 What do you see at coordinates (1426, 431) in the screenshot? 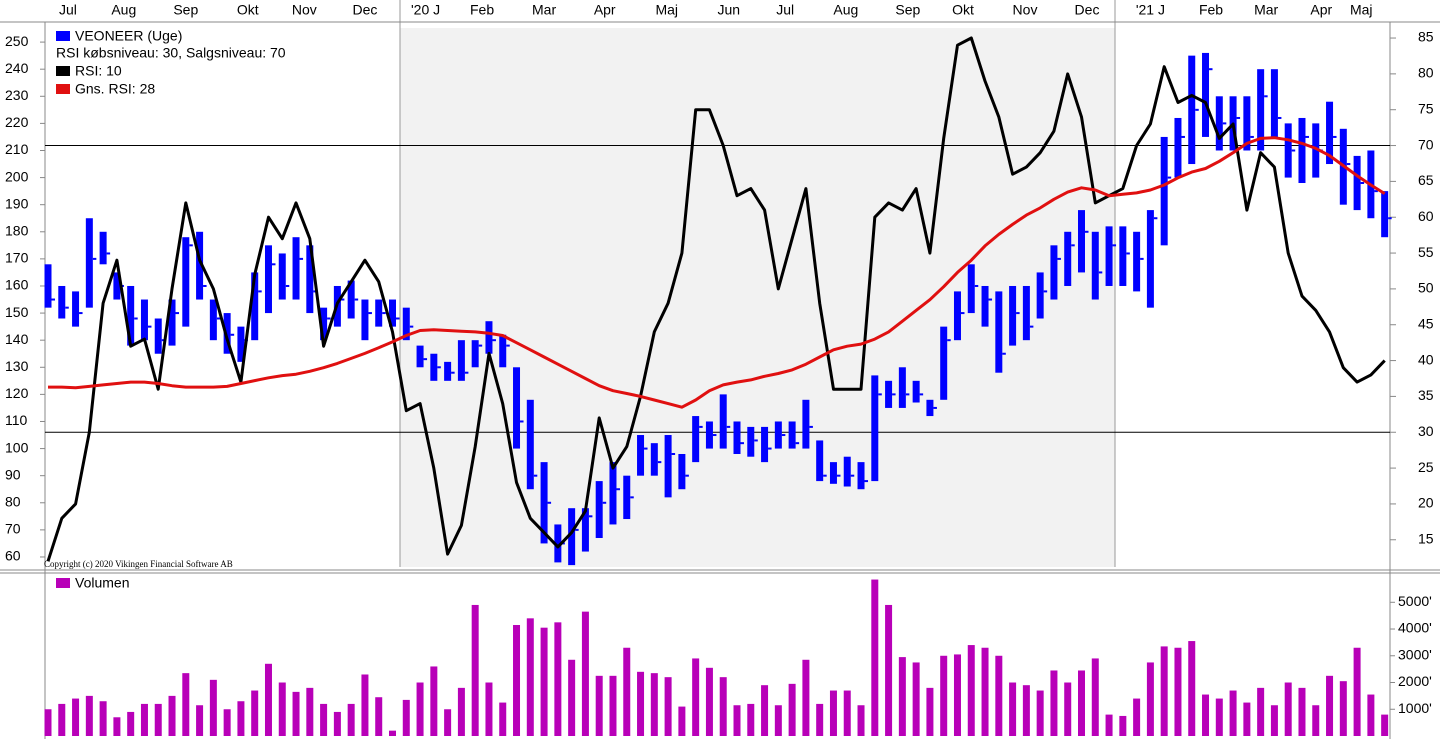
I see `y2-tick-label: 30` at bounding box center [1426, 431].